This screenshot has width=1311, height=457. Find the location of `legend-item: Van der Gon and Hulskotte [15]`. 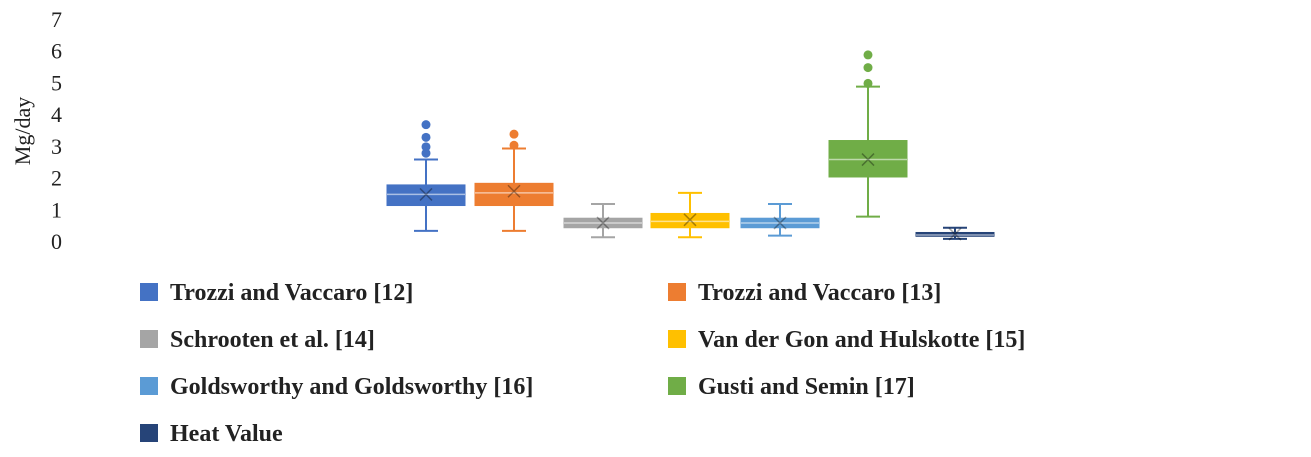

legend-item: Van der Gon and Hulskotte [15] is located at coordinates (846, 340).